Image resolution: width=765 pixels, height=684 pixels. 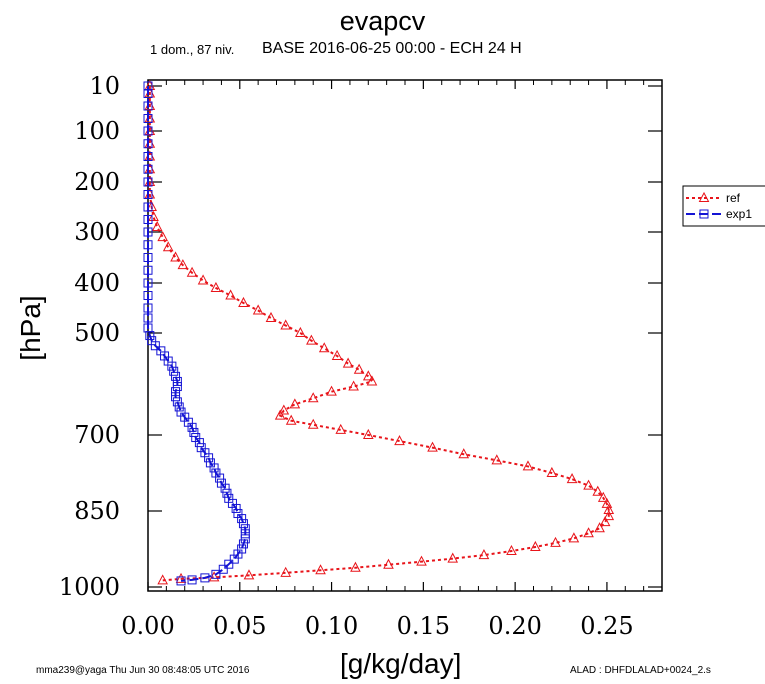 I want to click on legend-box, so click(x=723, y=206).